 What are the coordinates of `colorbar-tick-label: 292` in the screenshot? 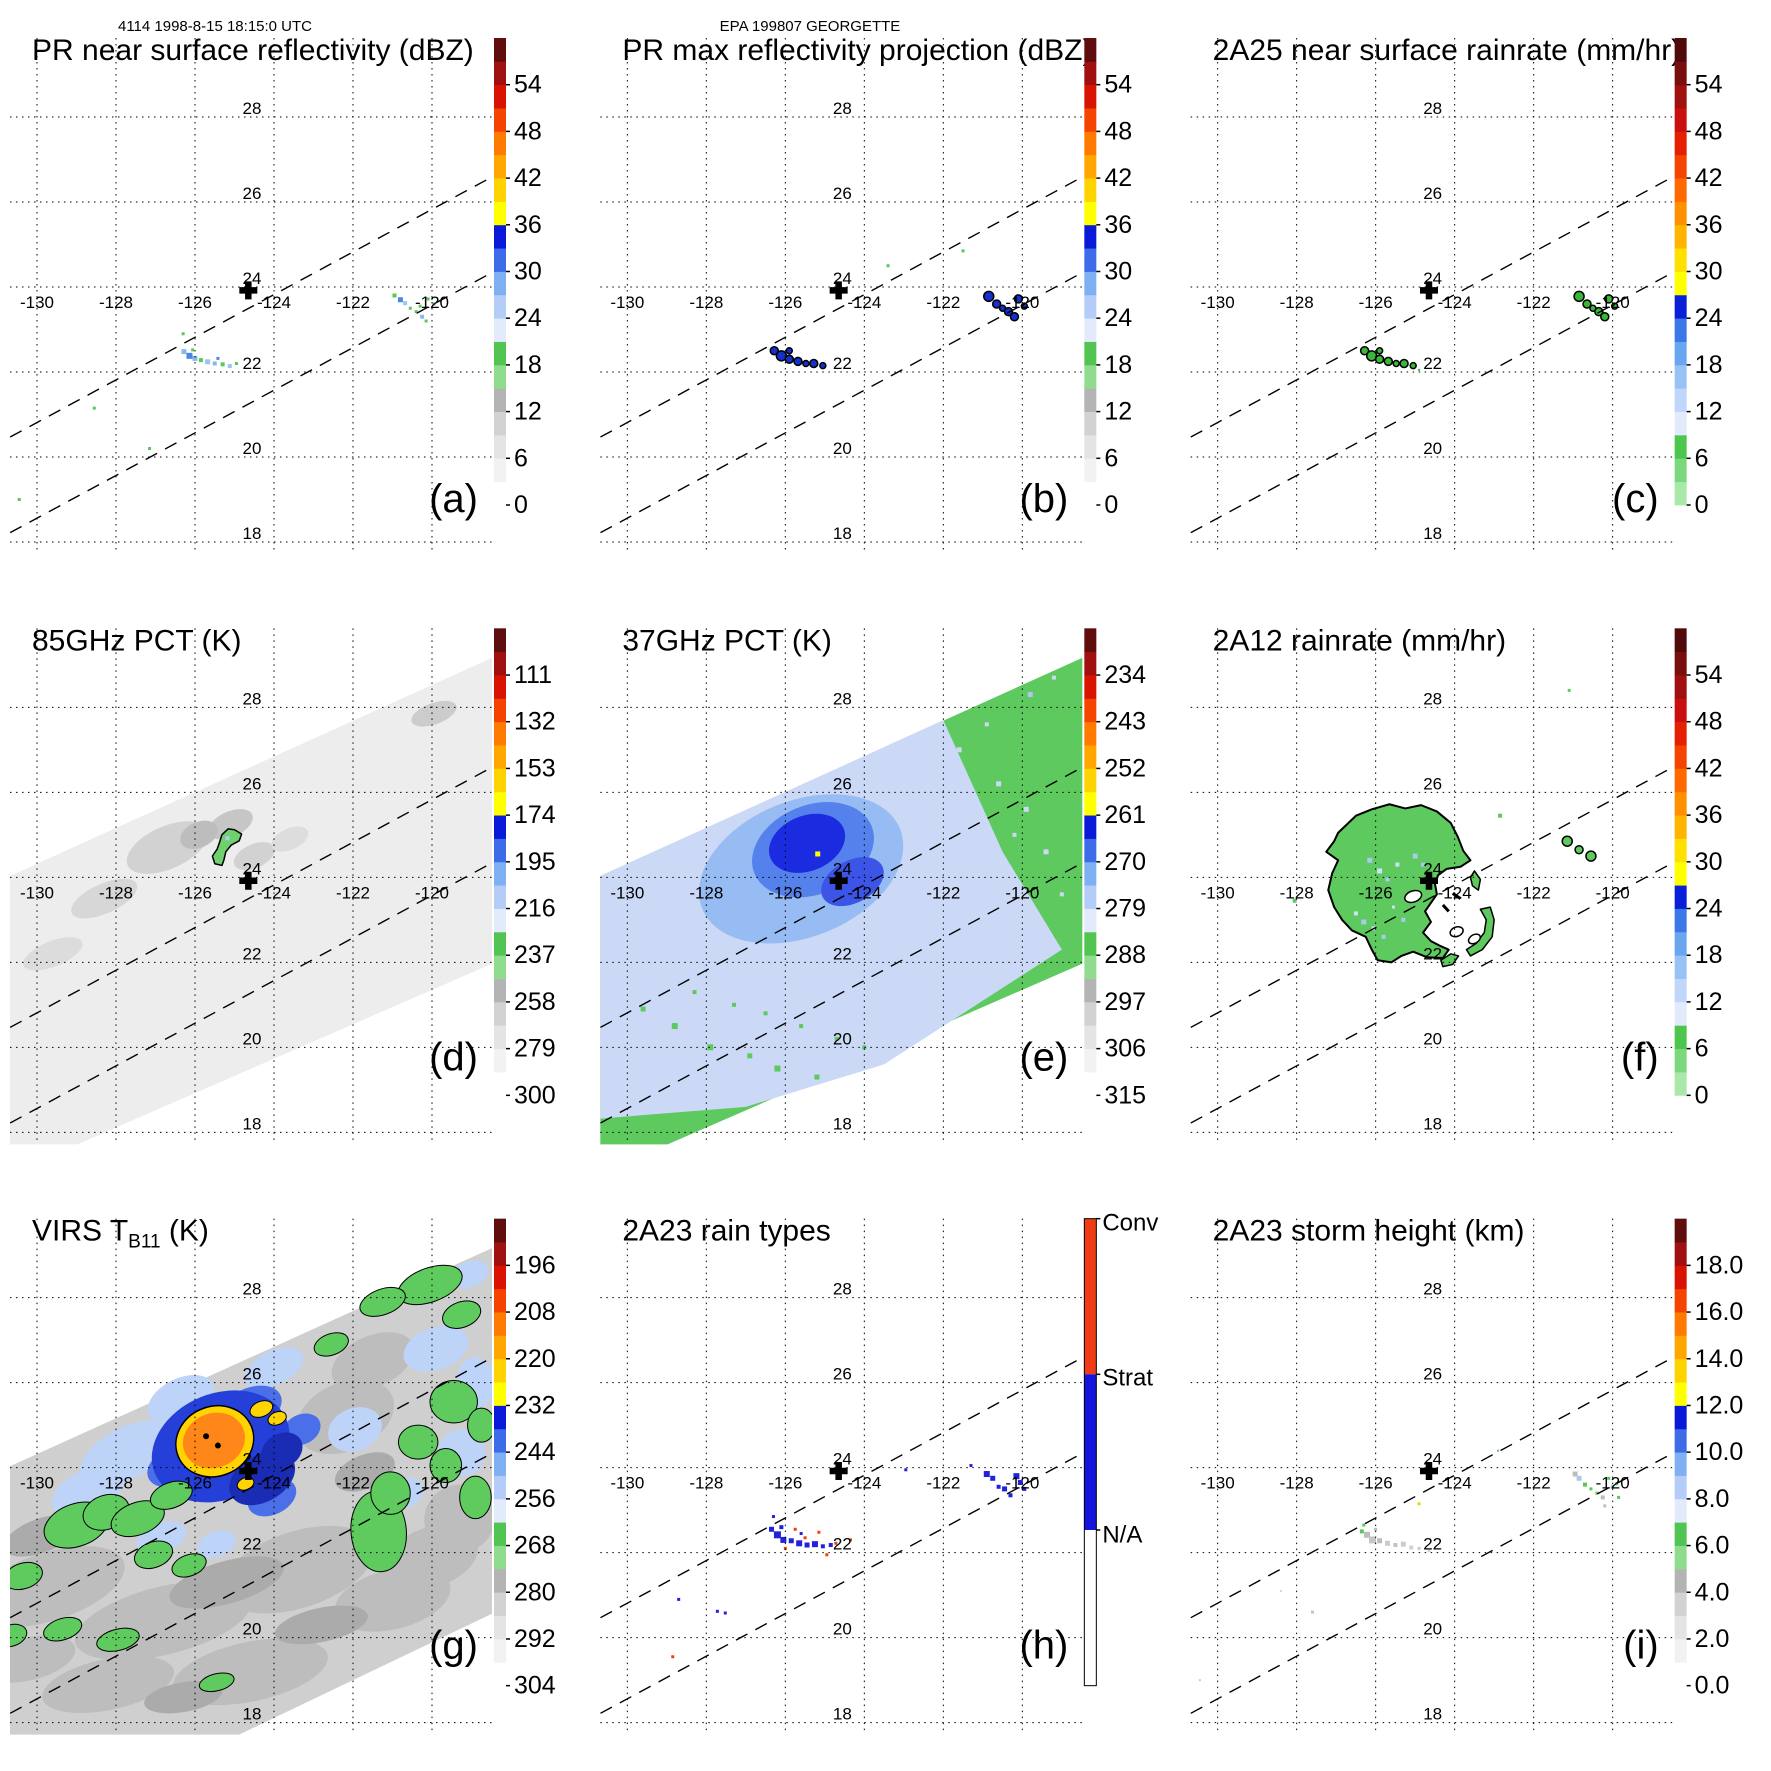 It's located at (535, 1639).